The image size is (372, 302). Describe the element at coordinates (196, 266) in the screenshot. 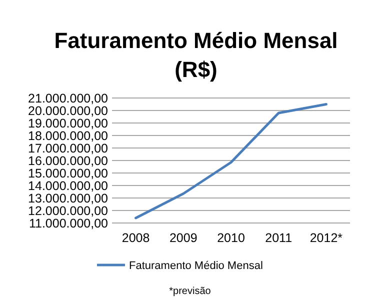

I see `legend-label: Faturamento Médio Mensal` at that location.